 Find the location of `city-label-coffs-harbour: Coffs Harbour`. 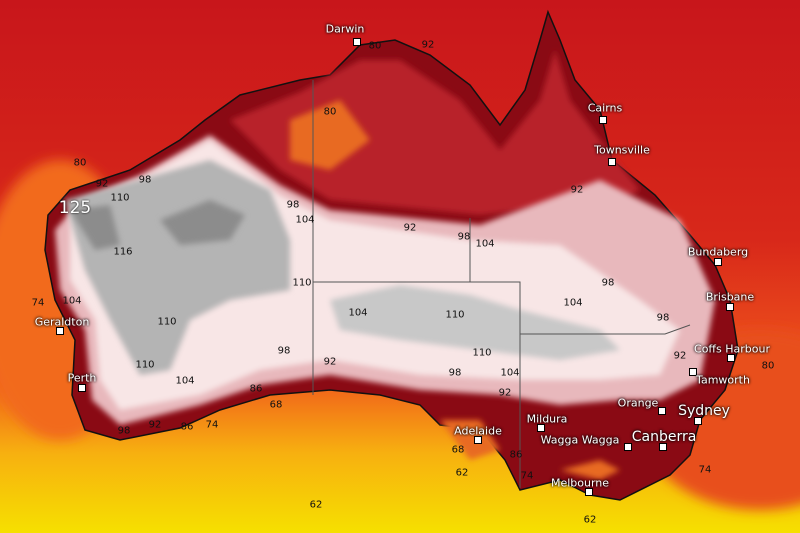

city-label-coffs-harbour: Coffs Harbour is located at coordinates (732, 349).